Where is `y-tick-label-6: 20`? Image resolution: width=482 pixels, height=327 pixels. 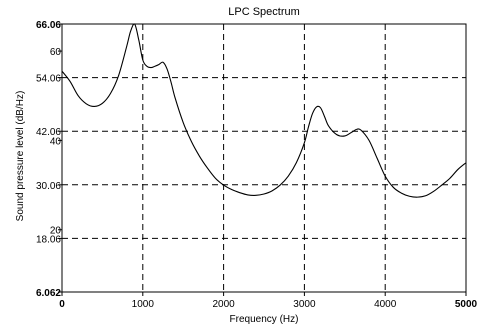
y-tick-label-6: 20 is located at coordinates (56, 231).